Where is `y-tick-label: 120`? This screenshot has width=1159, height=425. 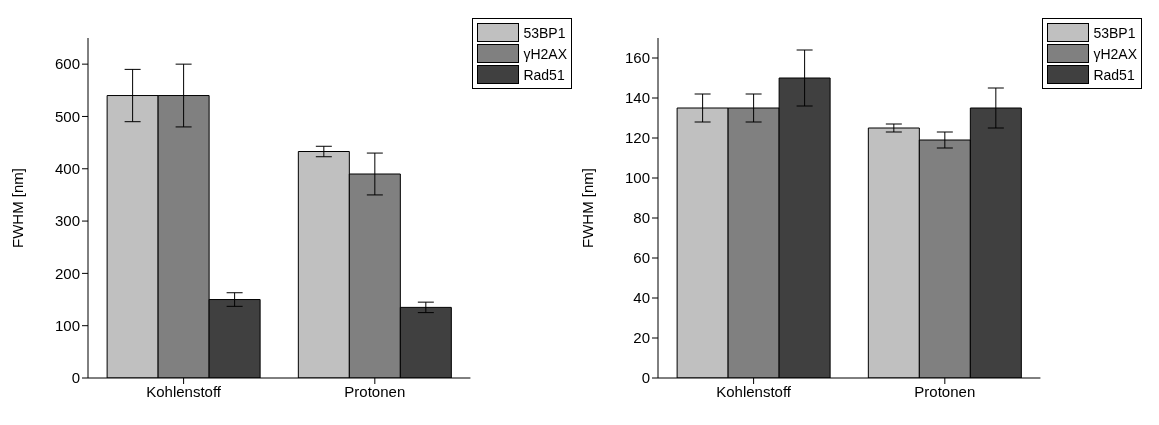 y-tick-label: 120 is located at coordinates (637, 138).